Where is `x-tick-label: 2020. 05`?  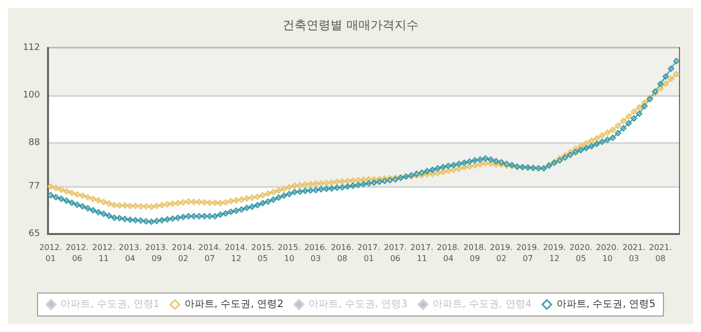
x-tick-label: 2020. 05 is located at coordinates (580, 253).